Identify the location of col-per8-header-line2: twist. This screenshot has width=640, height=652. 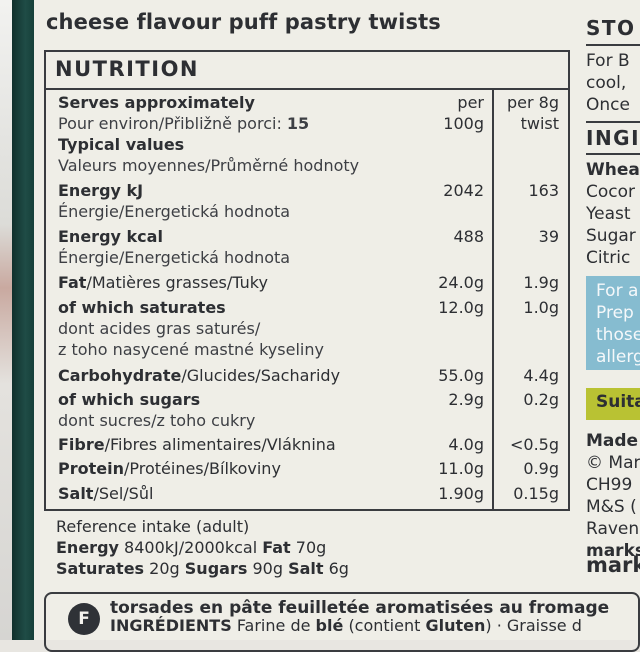
(539, 123).